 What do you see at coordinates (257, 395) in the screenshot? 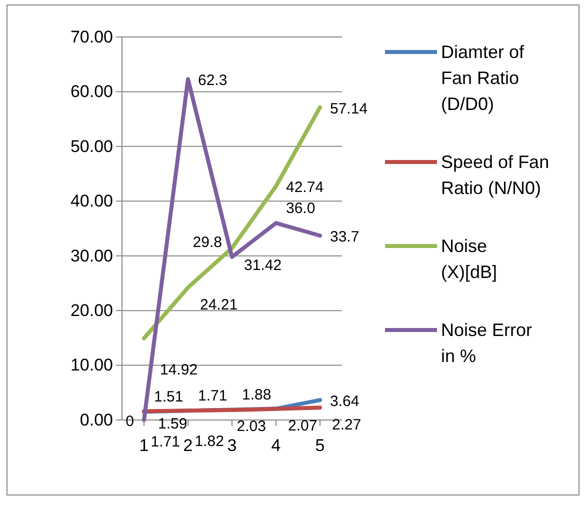
I see `data-label: 1.88` at bounding box center [257, 395].